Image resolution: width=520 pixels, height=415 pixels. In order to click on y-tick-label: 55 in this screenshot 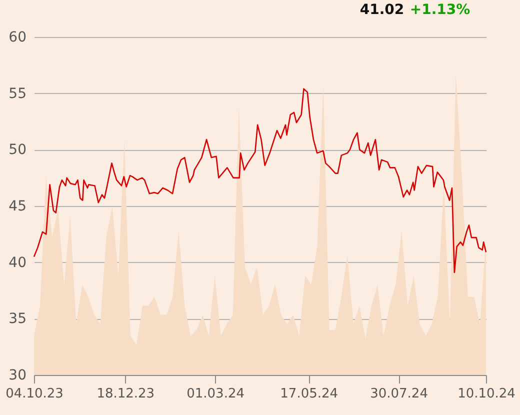, I will do `click(17, 94)`.